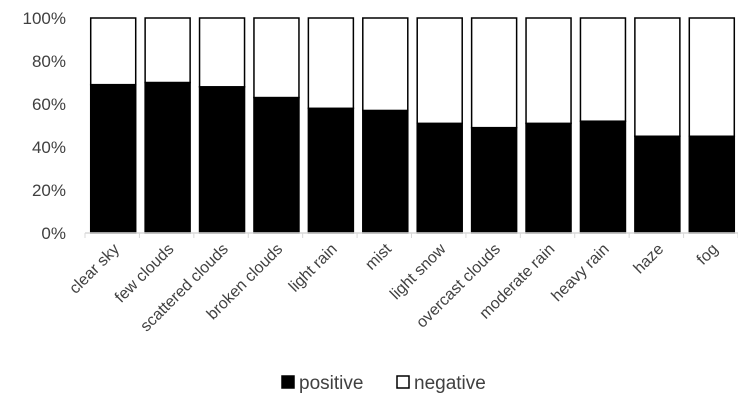  What do you see at coordinates (53, 233) in the screenshot?
I see `y-tick-label: 0%` at bounding box center [53, 233].